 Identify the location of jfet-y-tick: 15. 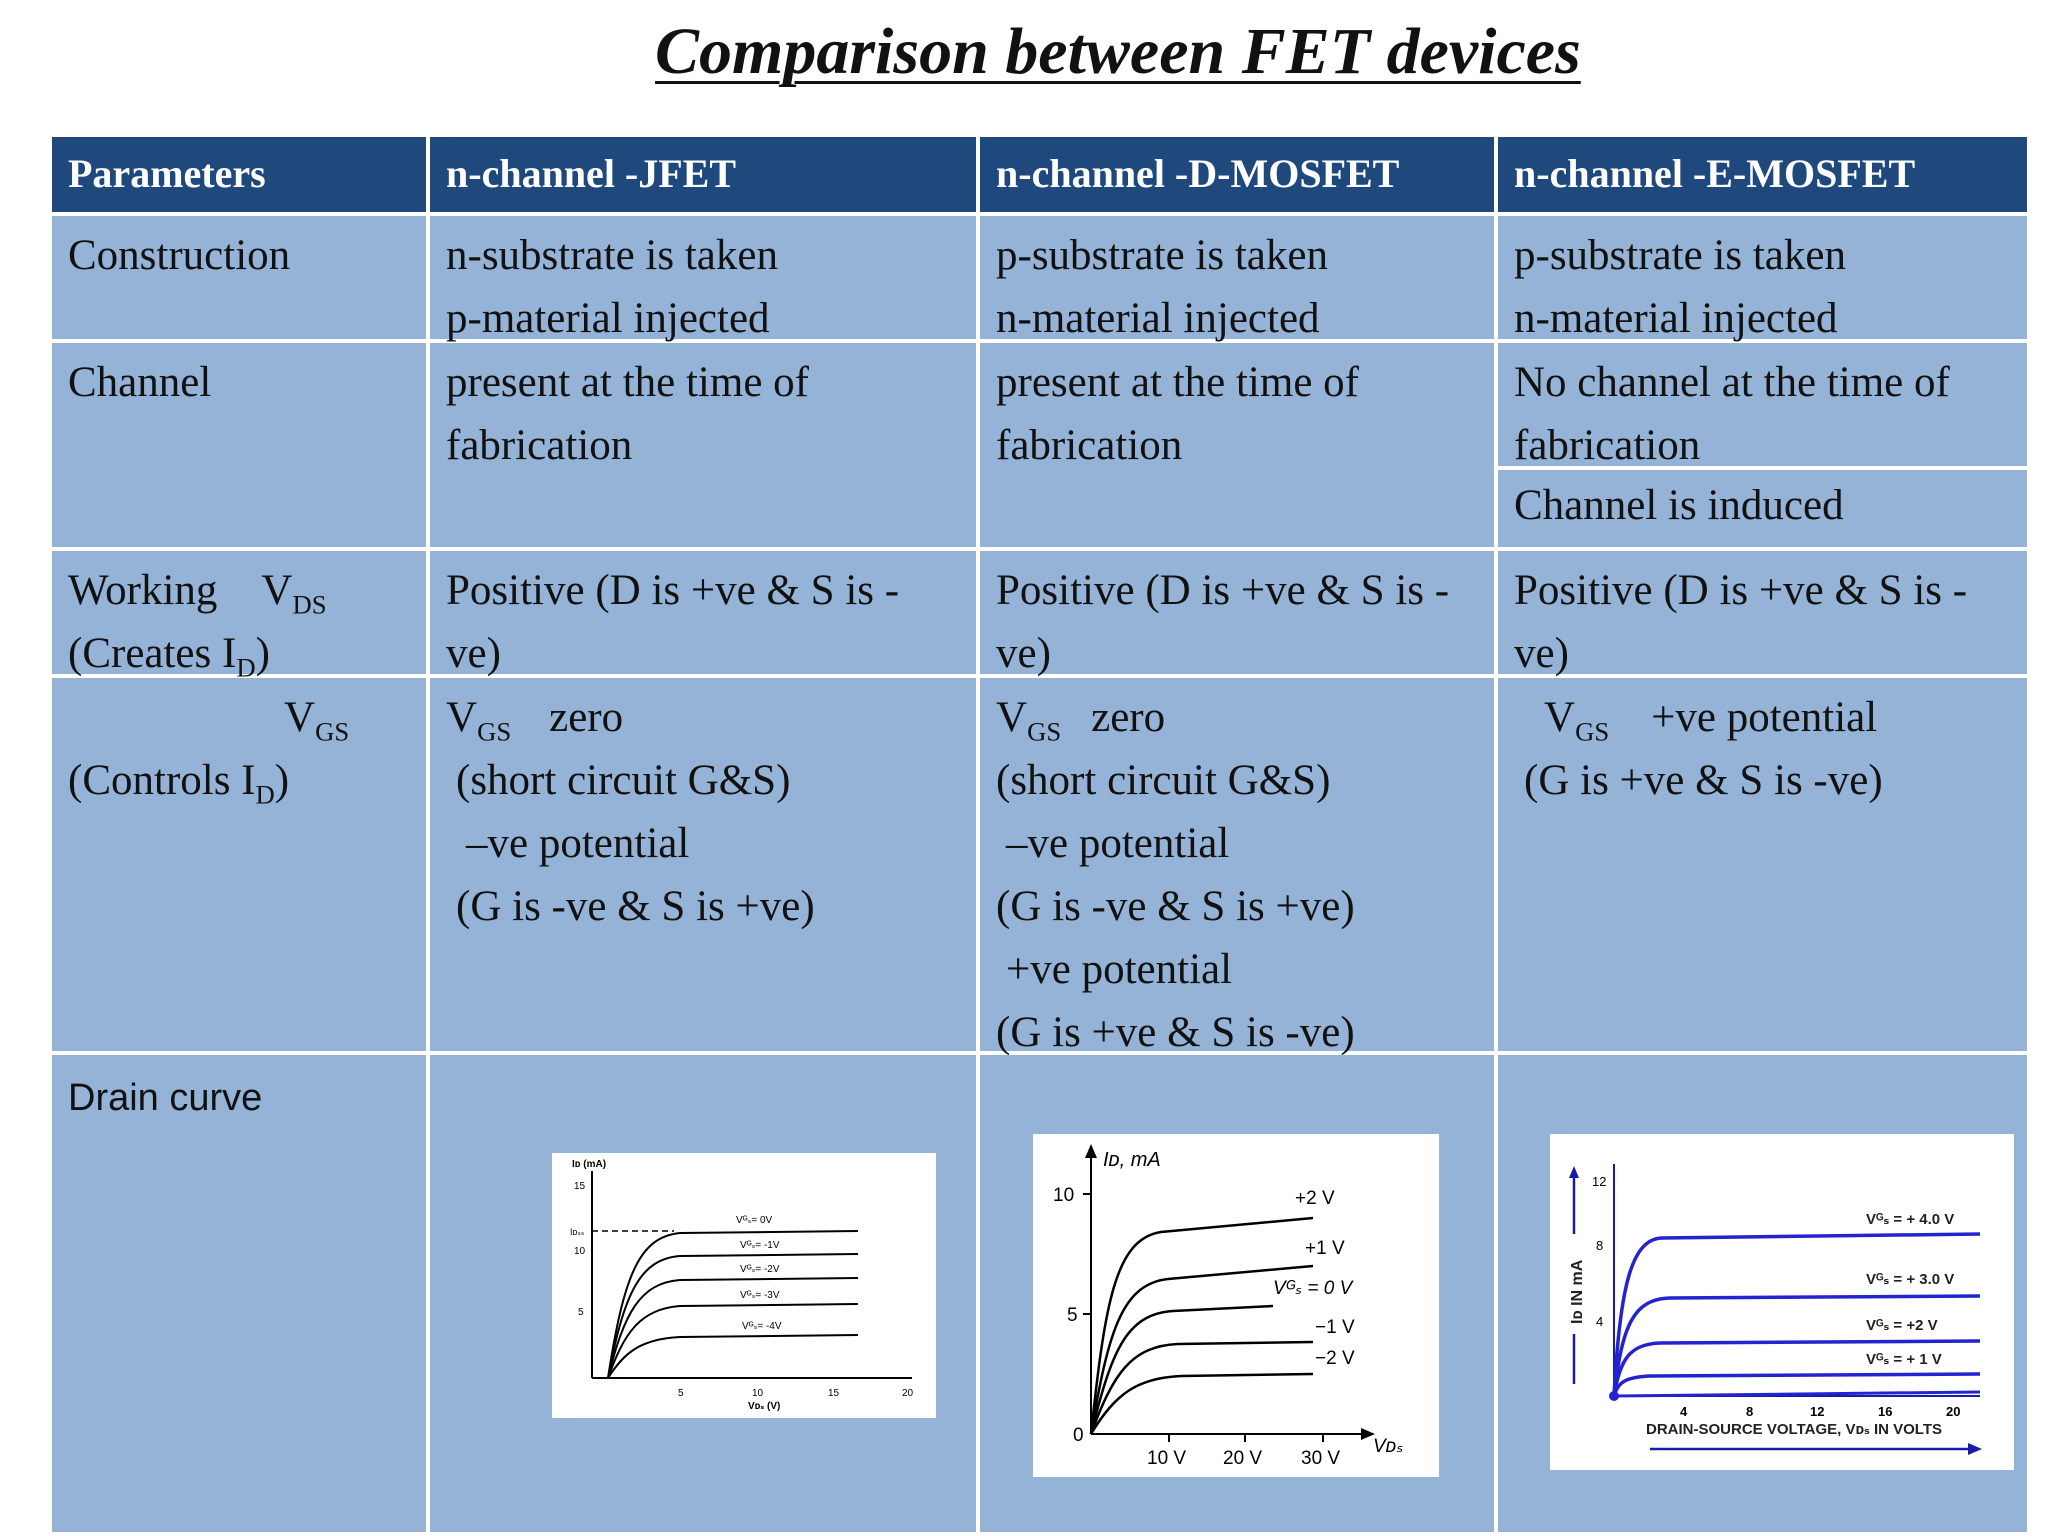
(580, 1186).